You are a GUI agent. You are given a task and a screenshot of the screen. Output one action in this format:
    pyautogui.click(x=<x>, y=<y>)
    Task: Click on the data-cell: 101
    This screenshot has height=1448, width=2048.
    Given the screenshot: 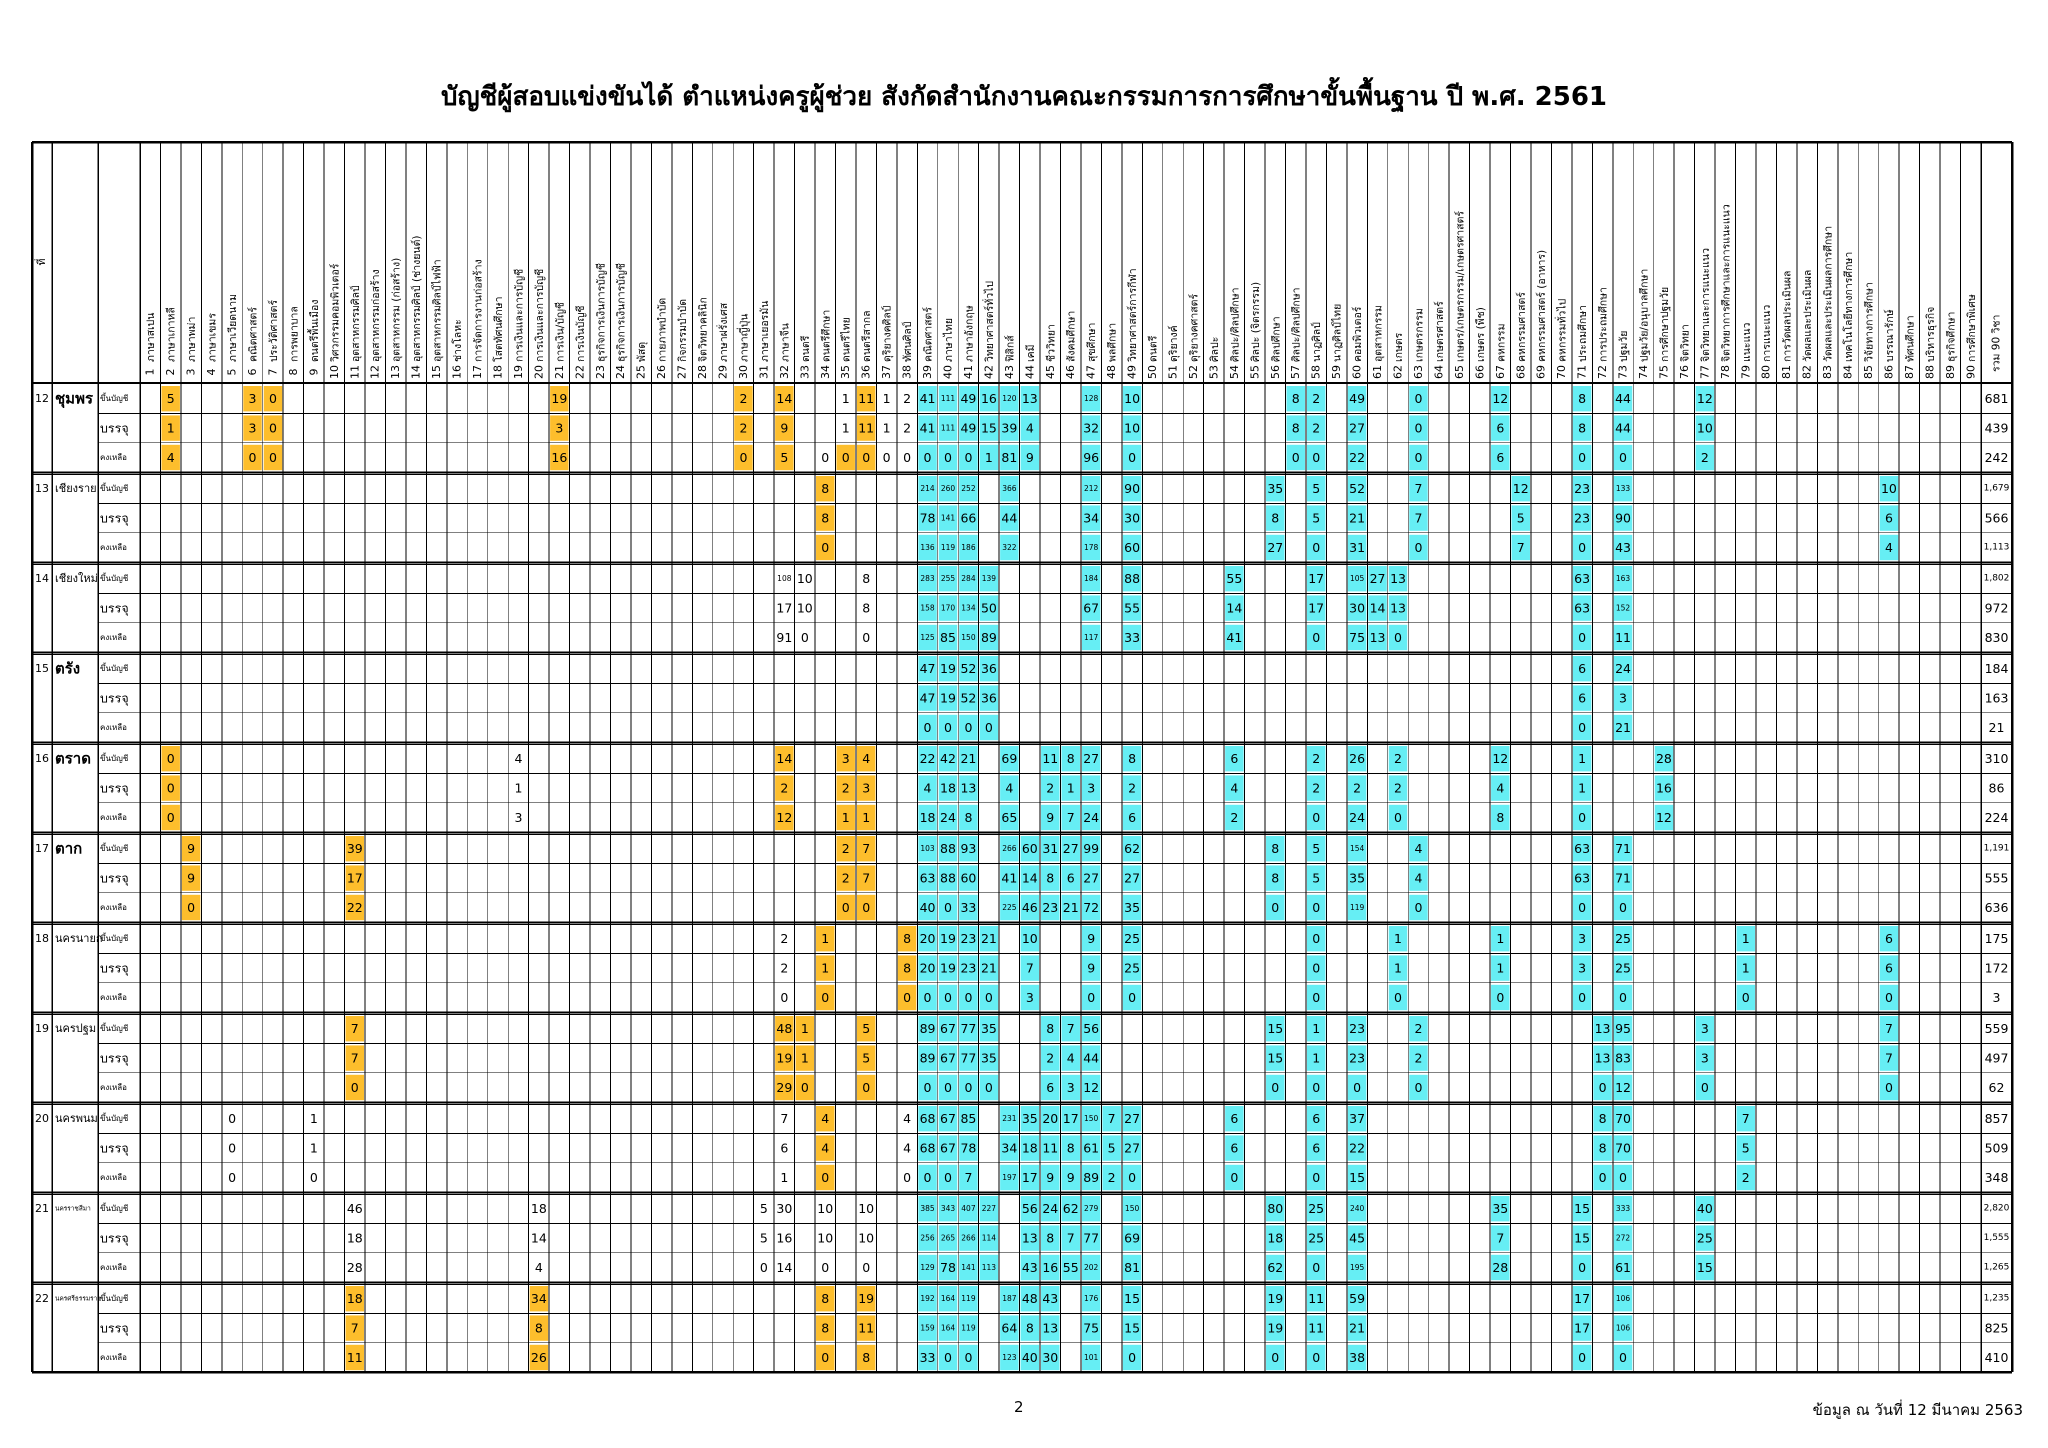 What is the action you would take?
    pyautogui.click(x=1091, y=1357)
    